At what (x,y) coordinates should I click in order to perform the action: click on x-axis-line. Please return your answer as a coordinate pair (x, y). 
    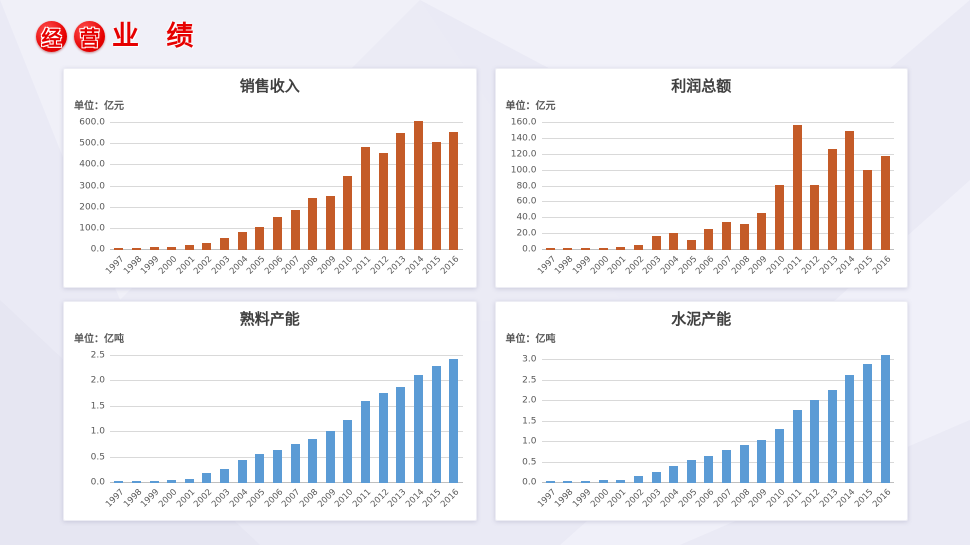
    Looking at the image, I should click on (286, 249).